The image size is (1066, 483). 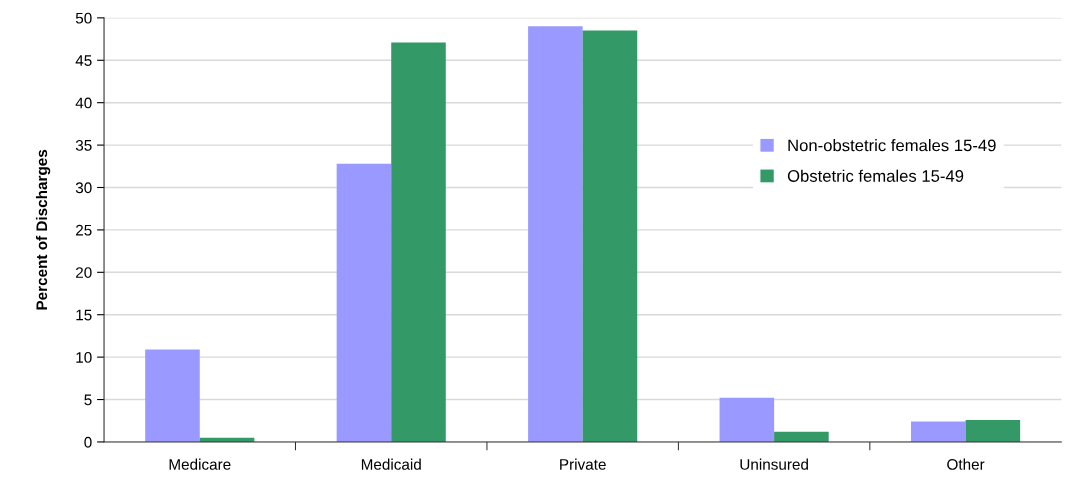 What do you see at coordinates (83, 60) in the screenshot?
I see `y-tick-label: 45` at bounding box center [83, 60].